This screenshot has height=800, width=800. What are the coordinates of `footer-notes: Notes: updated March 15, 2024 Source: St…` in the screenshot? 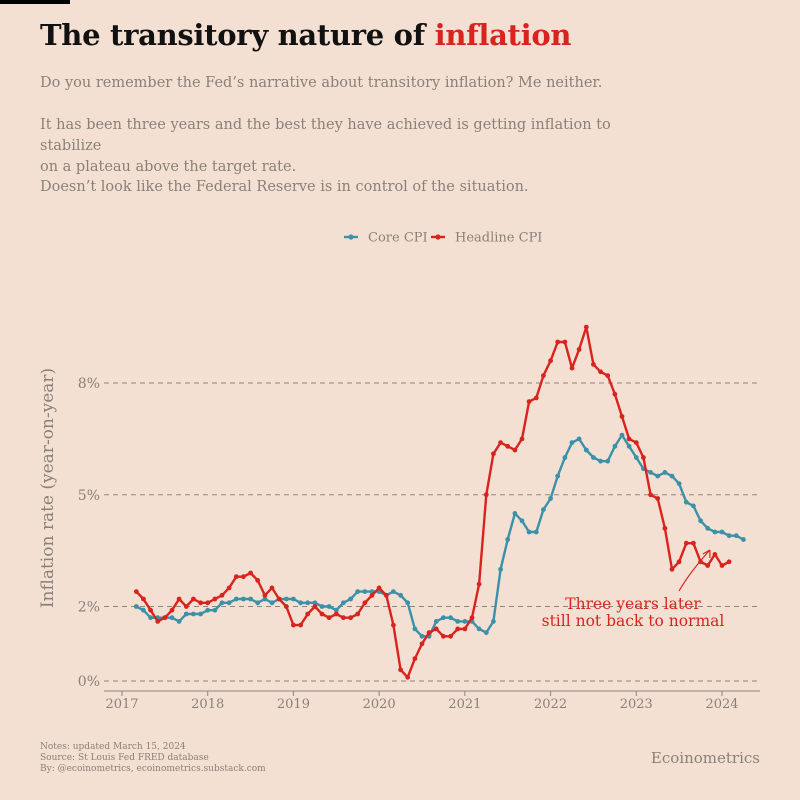 It's located at (153, 758).